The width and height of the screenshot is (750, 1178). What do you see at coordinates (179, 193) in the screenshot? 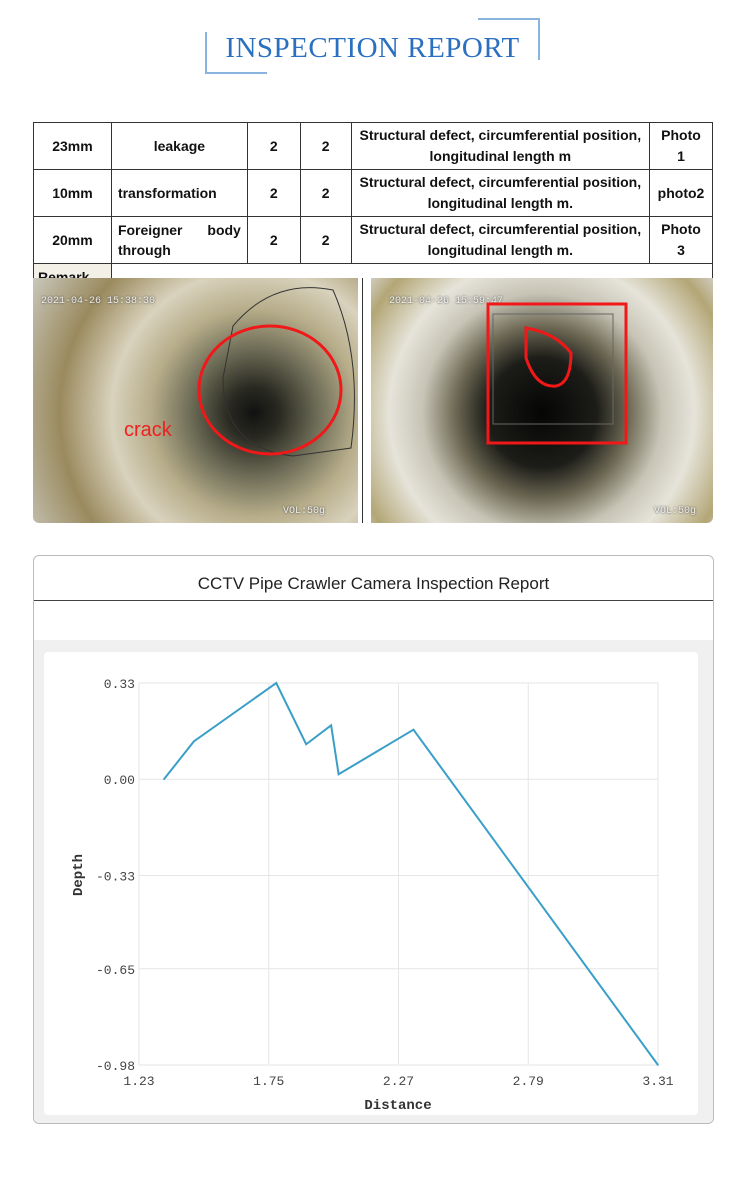
I see `cell-defect: transformation` at bounding box center [179, 193].